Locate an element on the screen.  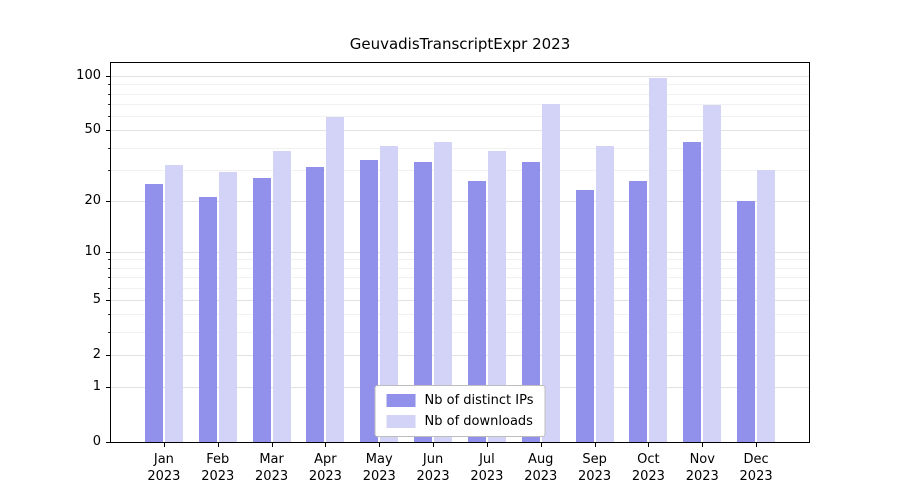
y-tick-label: 100 is located at coordinates (88, 75).